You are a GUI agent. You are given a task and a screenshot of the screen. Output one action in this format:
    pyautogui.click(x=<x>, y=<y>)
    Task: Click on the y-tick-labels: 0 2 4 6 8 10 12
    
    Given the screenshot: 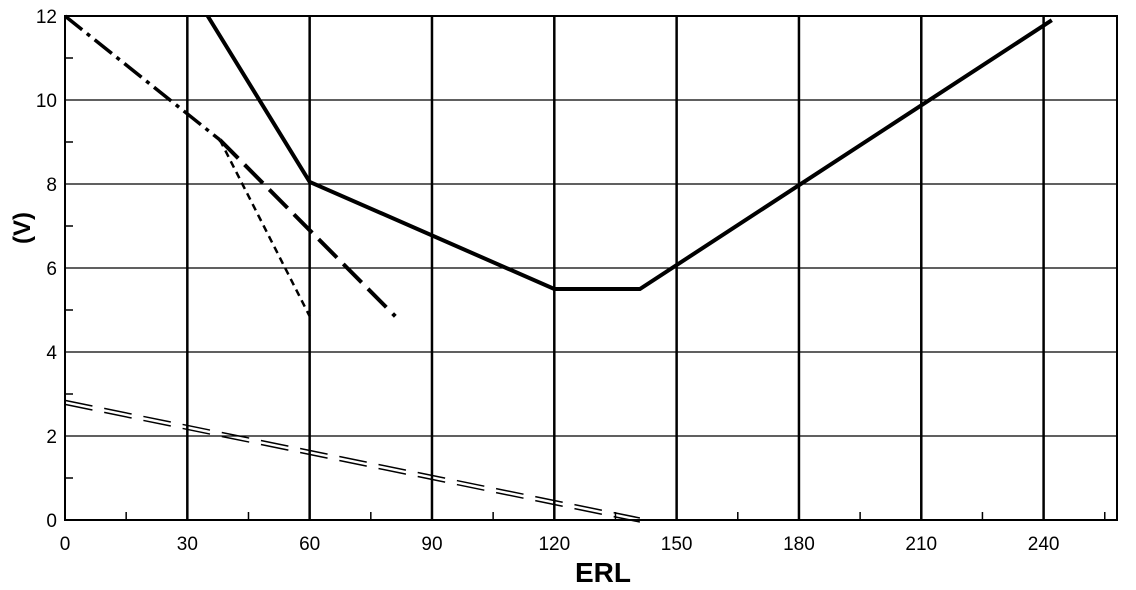 What is the action you would take?
    pyautogui.click(x=47, y=269)
    